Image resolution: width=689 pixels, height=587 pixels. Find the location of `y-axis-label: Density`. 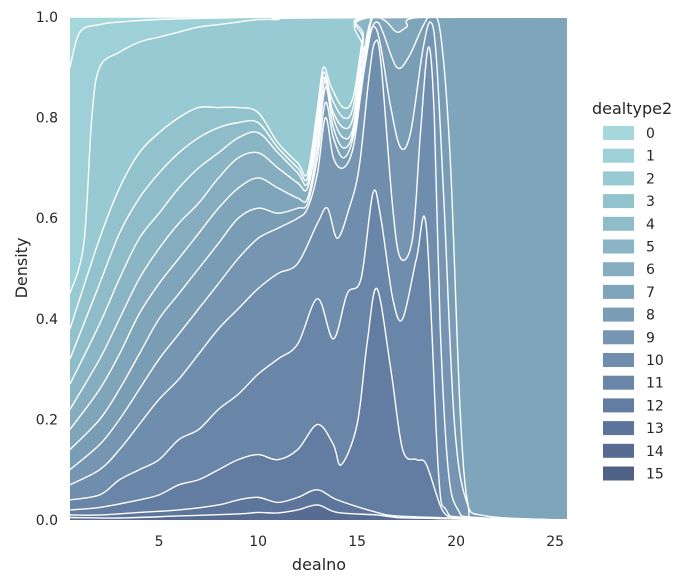

y-axis-label: Density is located at coordinates (21, 268).